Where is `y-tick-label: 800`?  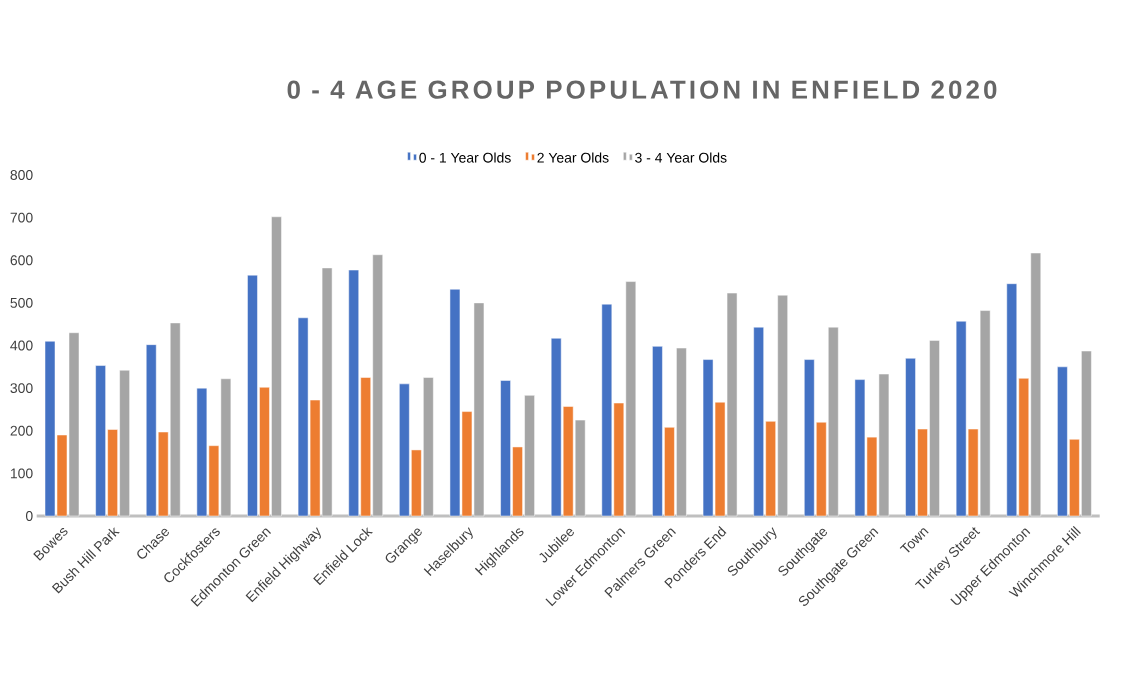 y-tick-label: 800 is located at coordinates (21, 175).